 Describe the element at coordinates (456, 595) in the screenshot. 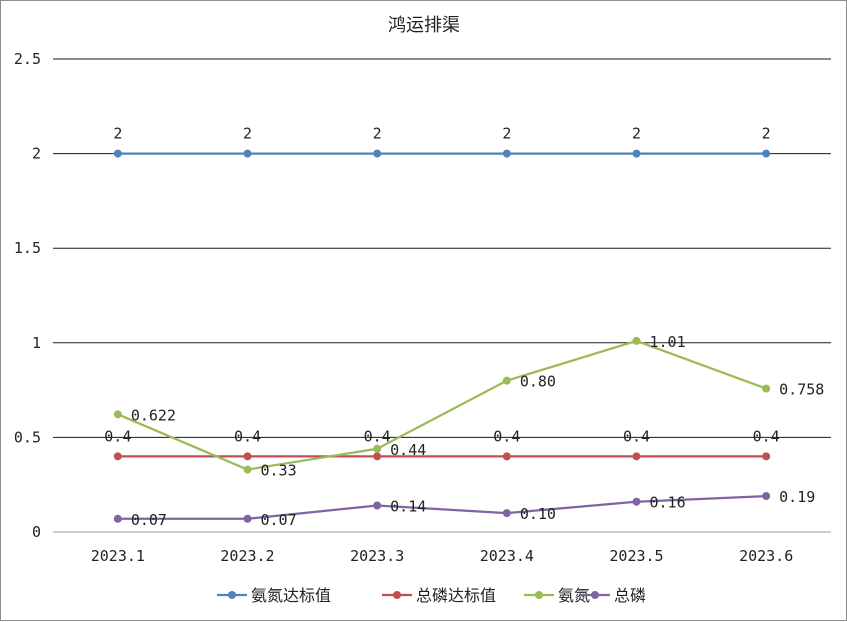

I see `legend-label: 总磷达标值` at that location.